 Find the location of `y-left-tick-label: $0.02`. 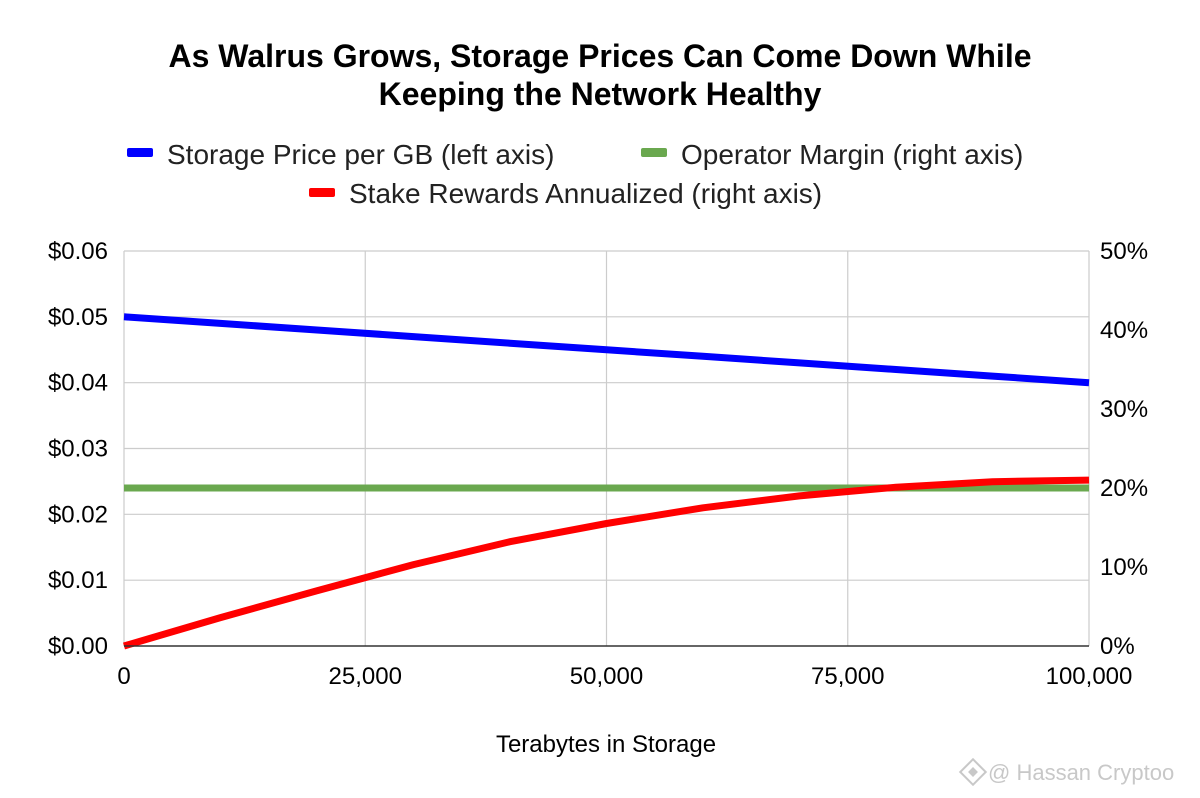

y-left-tick-label: $0.02 is located at coordinates (78, 514).